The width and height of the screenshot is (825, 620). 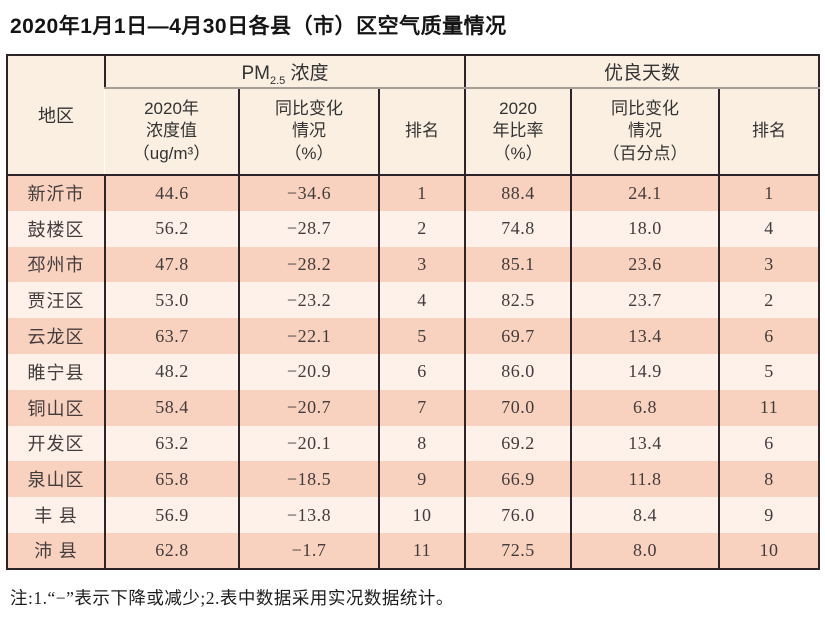 I want to click on pm25-change-cell: −20.9, so click(x=308, y=371).